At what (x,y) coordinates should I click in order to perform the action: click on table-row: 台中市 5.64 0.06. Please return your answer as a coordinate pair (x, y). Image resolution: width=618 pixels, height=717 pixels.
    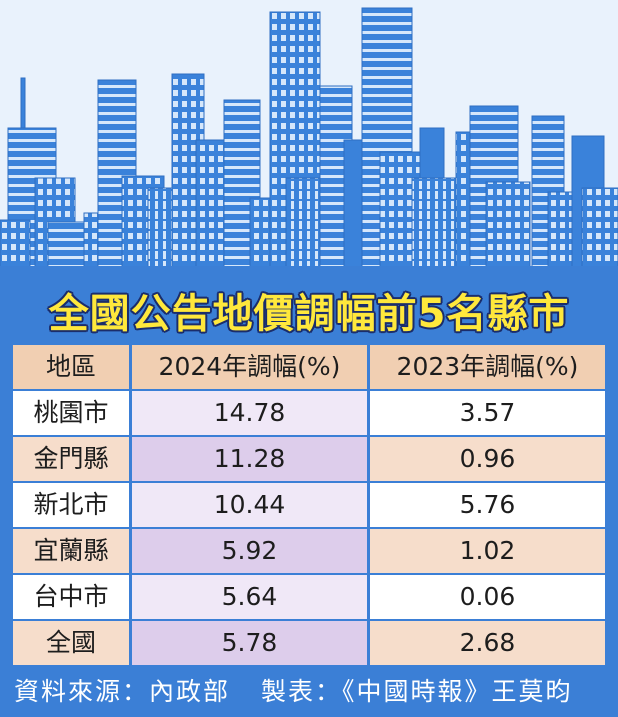
    Looking at the image, I should click on (309, 597).